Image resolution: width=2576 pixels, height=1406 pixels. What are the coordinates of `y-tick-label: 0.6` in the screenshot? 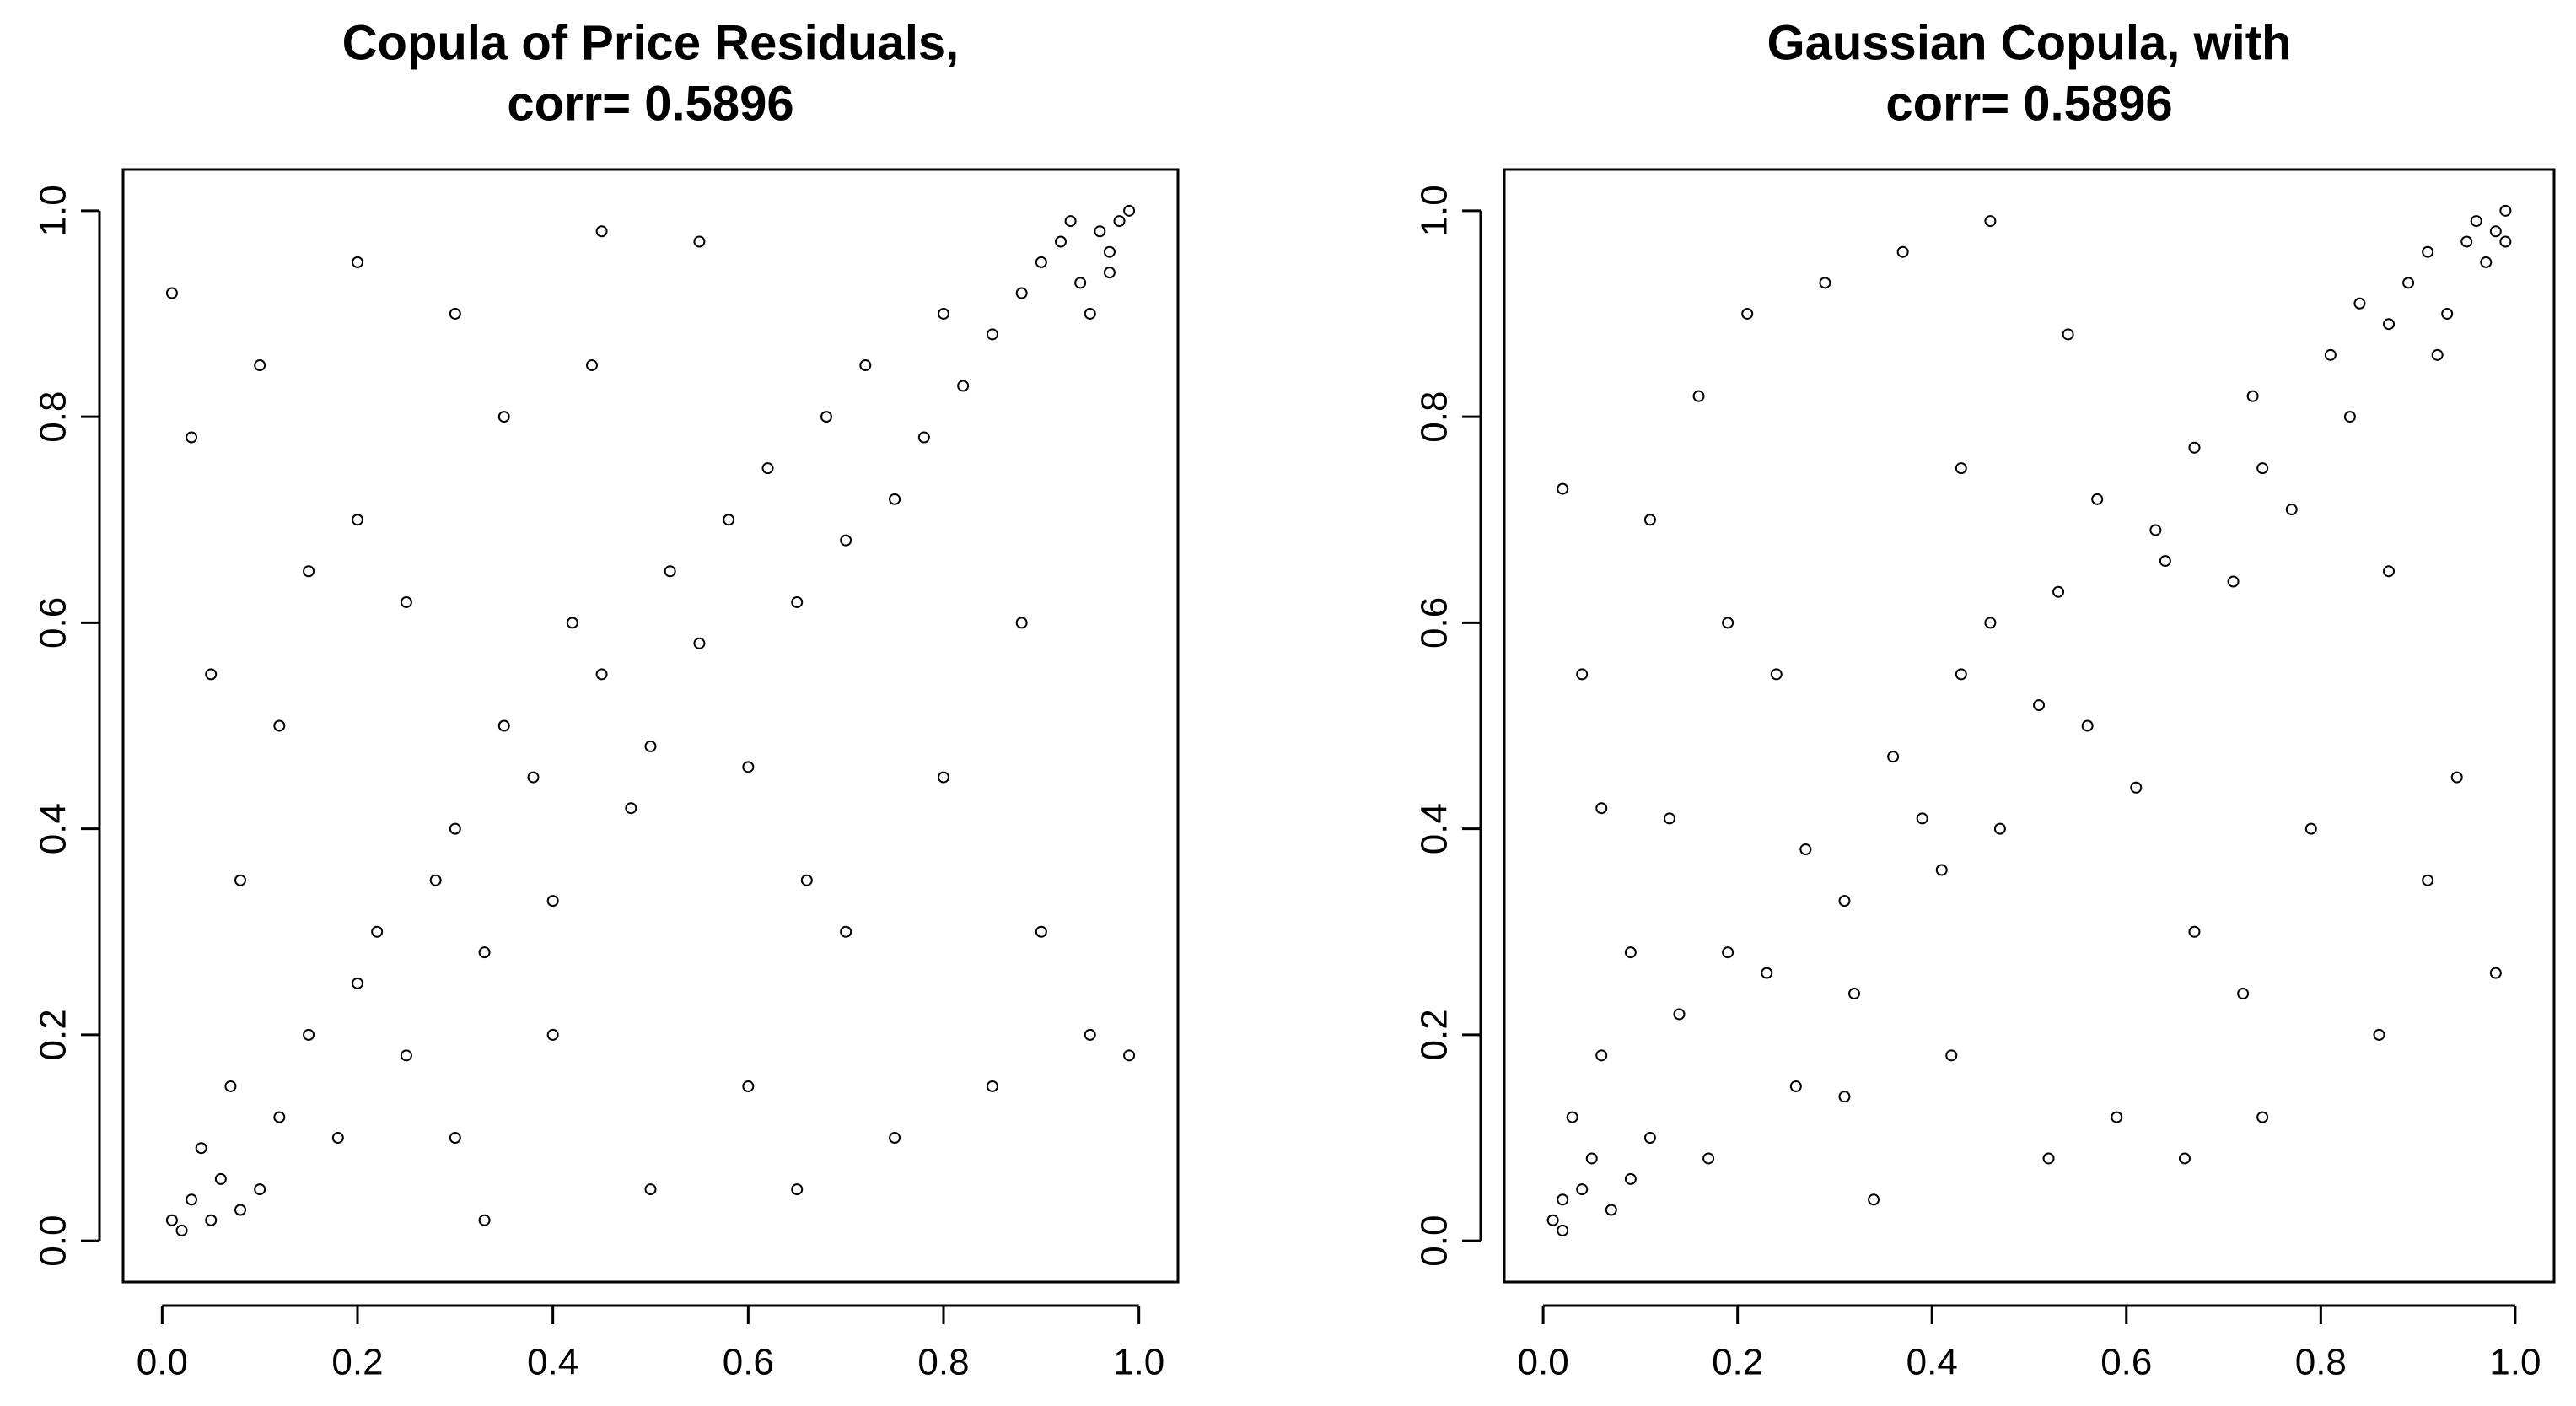 It's located at (53, 623).